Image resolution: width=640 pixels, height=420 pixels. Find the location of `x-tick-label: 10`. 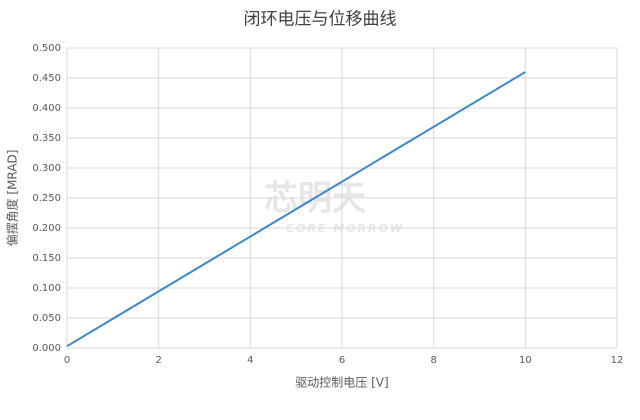

x-tick-label: 10 is located at coordinates (525, 360).